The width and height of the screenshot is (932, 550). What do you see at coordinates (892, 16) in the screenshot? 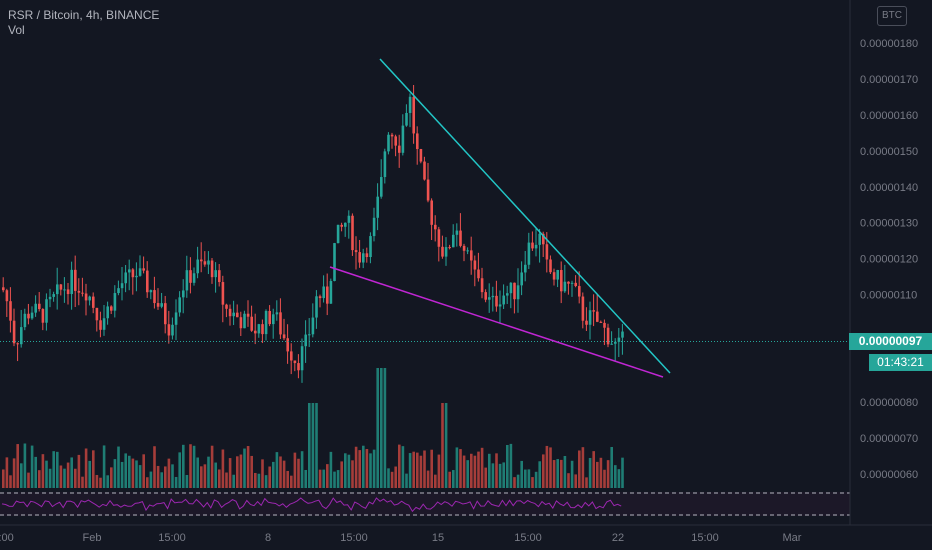
I see `currency-badge: BTC` at bounding box center [892, 16].